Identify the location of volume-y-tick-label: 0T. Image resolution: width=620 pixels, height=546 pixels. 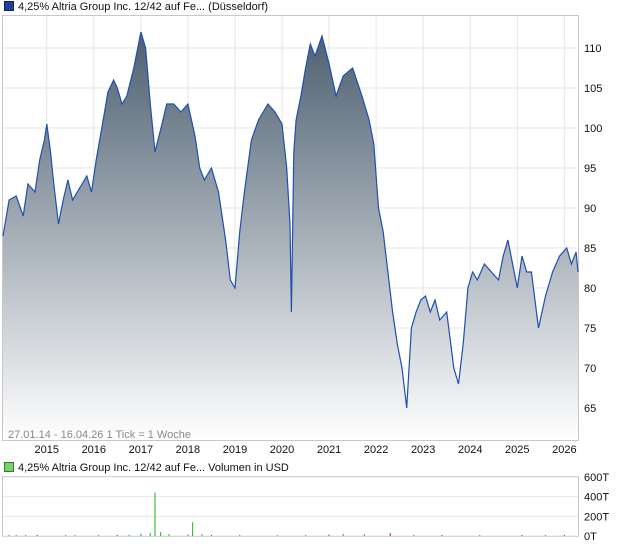
(590, 537).